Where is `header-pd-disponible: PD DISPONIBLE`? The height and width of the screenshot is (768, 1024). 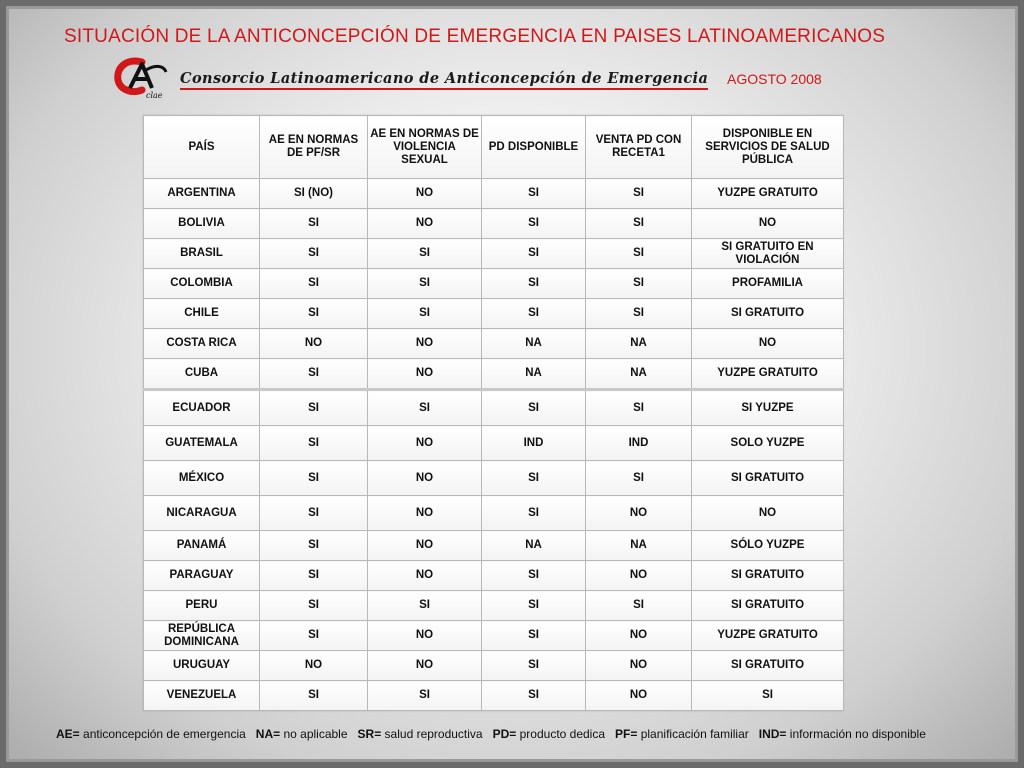
header-pd-disponible: PD DISPONIBLE is located at coordinates (533, 147).